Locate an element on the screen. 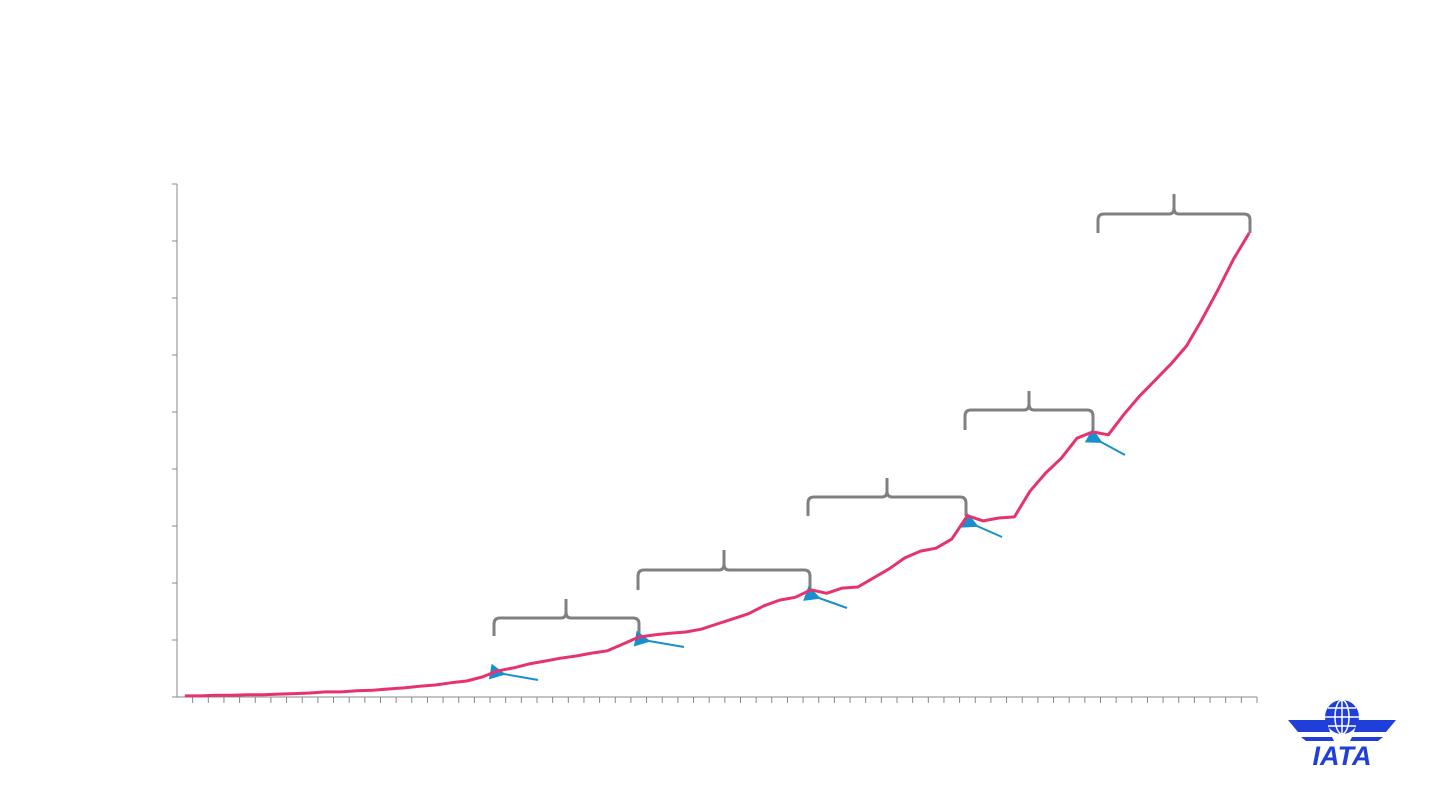 The width and height of the screenshot is (1440, 810). arrows is located at coordinates (807, 554).